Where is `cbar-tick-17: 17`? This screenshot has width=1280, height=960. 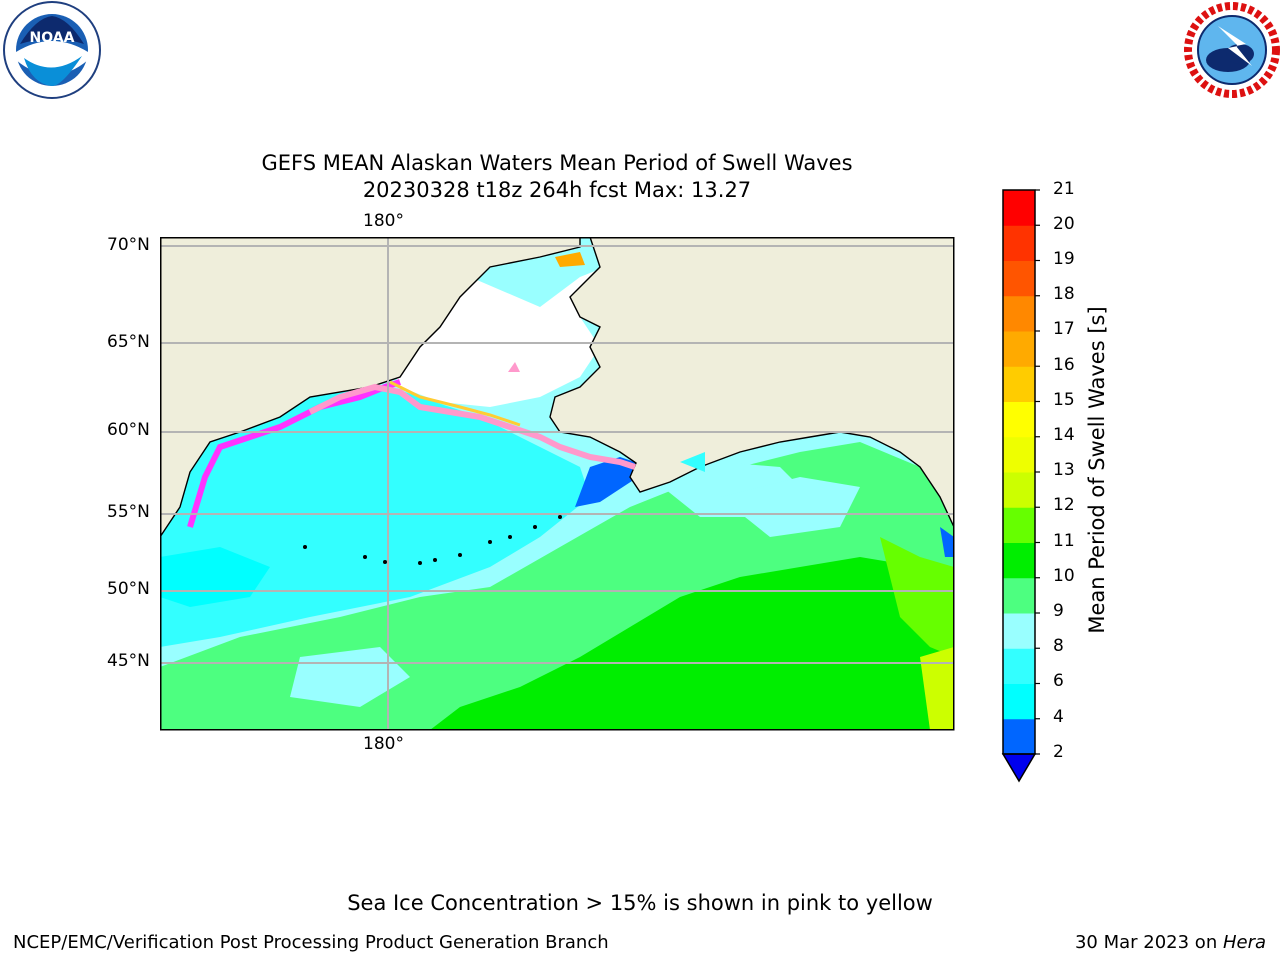 cbar-tick-17: 17 is located at coordinates (1064, 329).